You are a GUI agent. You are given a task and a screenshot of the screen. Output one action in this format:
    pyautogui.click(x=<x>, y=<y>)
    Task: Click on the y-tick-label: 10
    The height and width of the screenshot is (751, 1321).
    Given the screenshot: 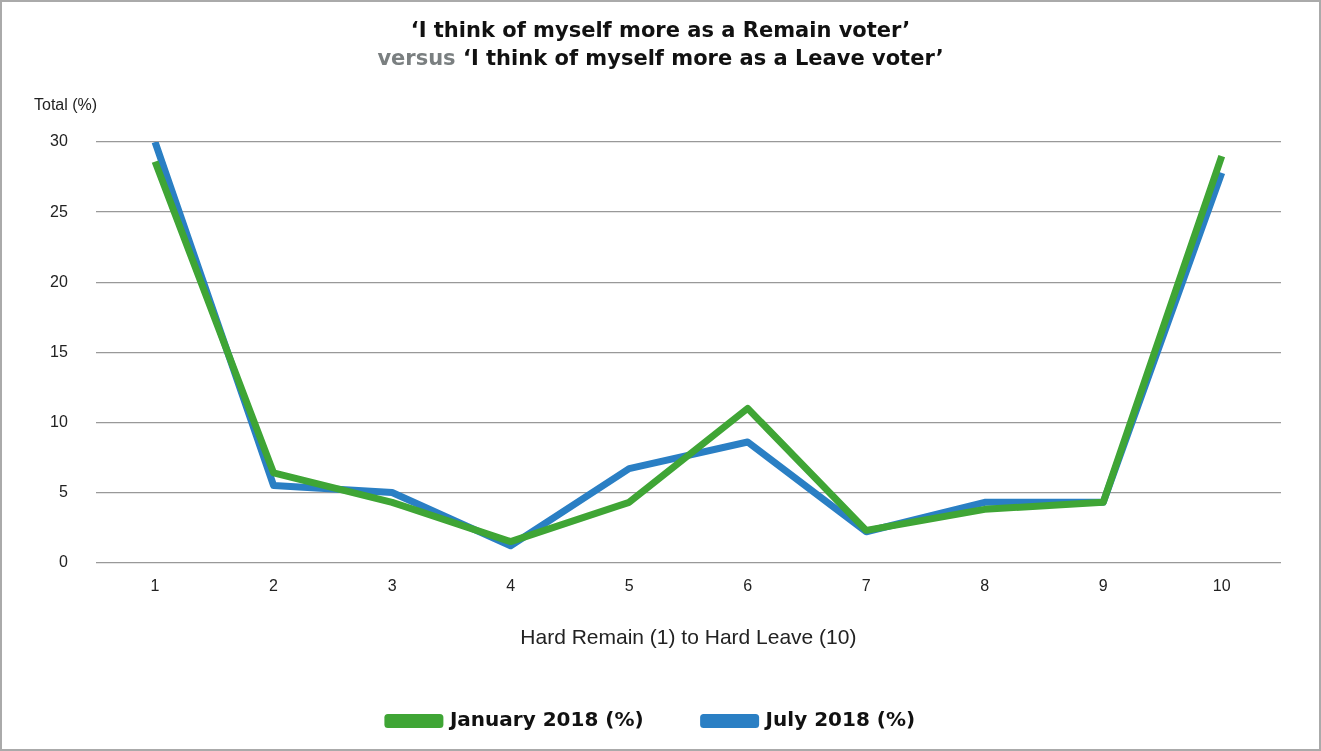 What is the action you would take?
    pyautogui.click(x=59, y=421)
    